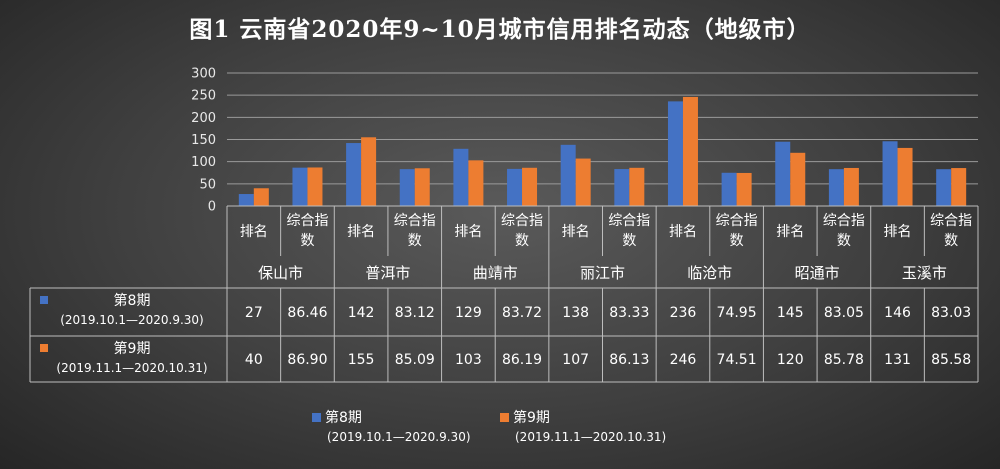 The image size is (1000, 469). What do you see at coordinates (468, 360) in the screenshot?
I see `table-cell-rank: 103` at bounding box center [468, 360].